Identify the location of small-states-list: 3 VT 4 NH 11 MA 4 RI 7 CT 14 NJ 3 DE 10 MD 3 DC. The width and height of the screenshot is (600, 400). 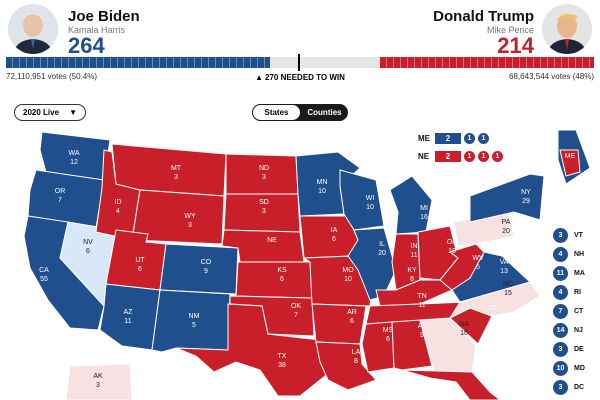
(569, 313).